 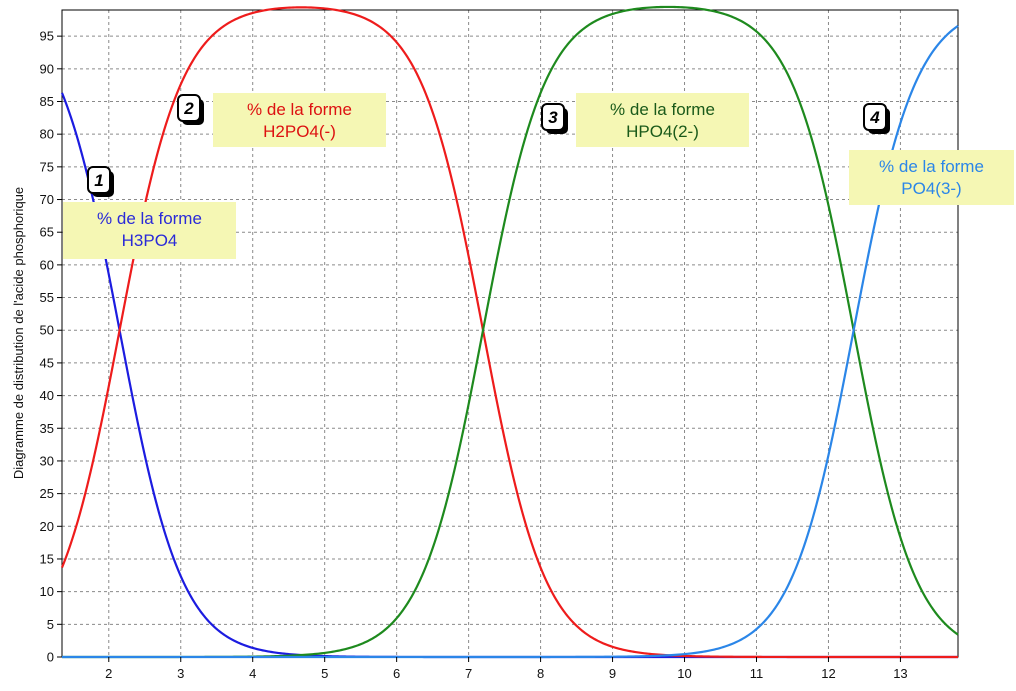 I want to click on x-tick-label: 3, so click(x=180, y=673).